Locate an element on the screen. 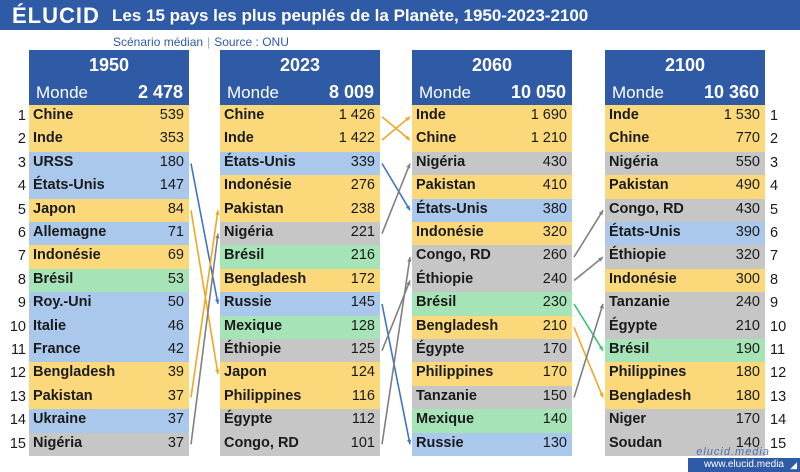  table-row: Nigéria 550 is located at coordinates (685, 163).